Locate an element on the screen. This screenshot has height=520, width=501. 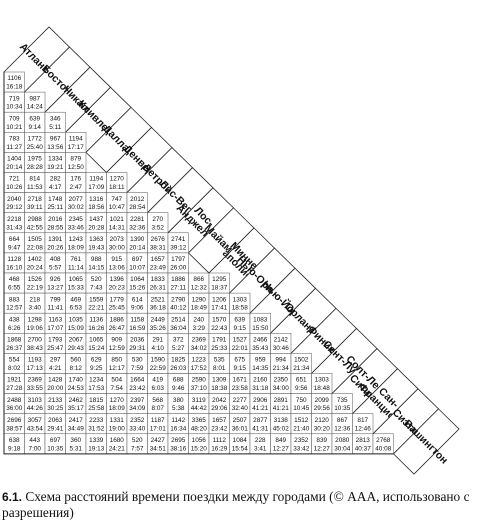
cell-distance: 926 is located at coordinates (55, 279).